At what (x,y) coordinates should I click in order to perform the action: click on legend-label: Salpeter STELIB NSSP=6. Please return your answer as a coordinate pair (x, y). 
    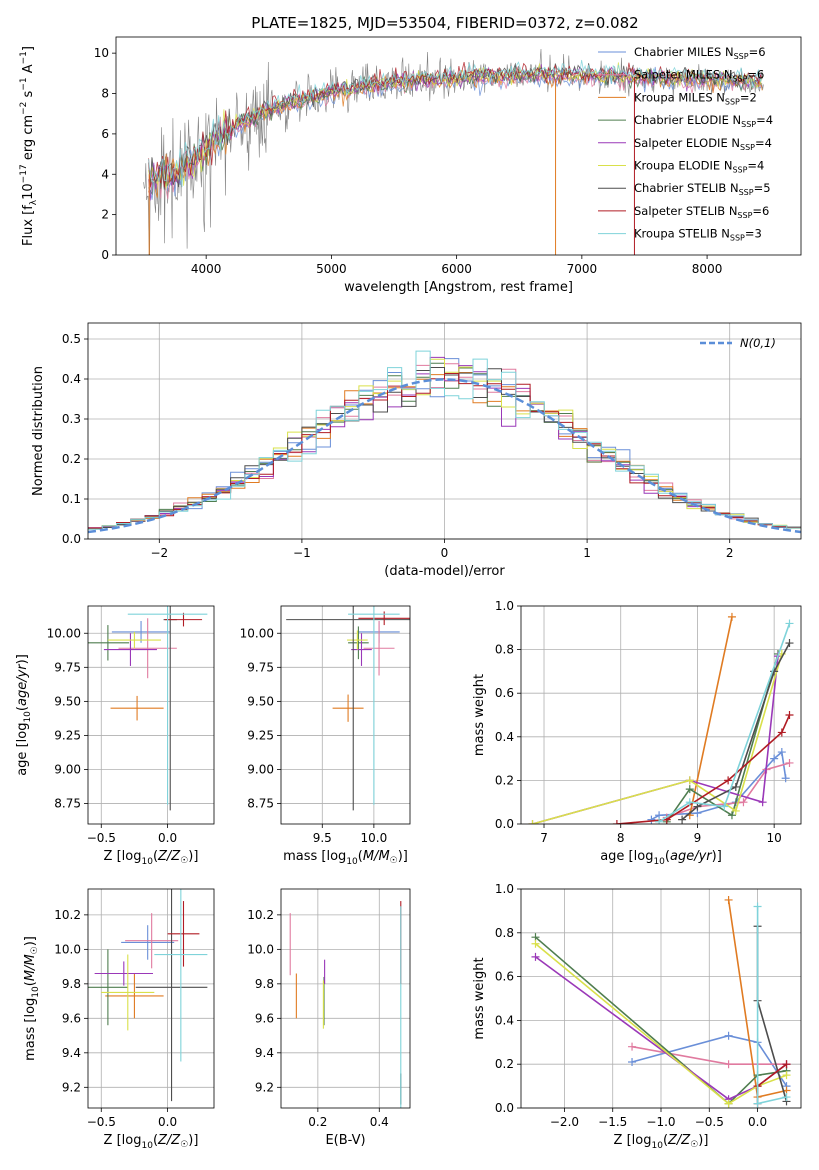
    Looking at the image, I should click on (701, 212).